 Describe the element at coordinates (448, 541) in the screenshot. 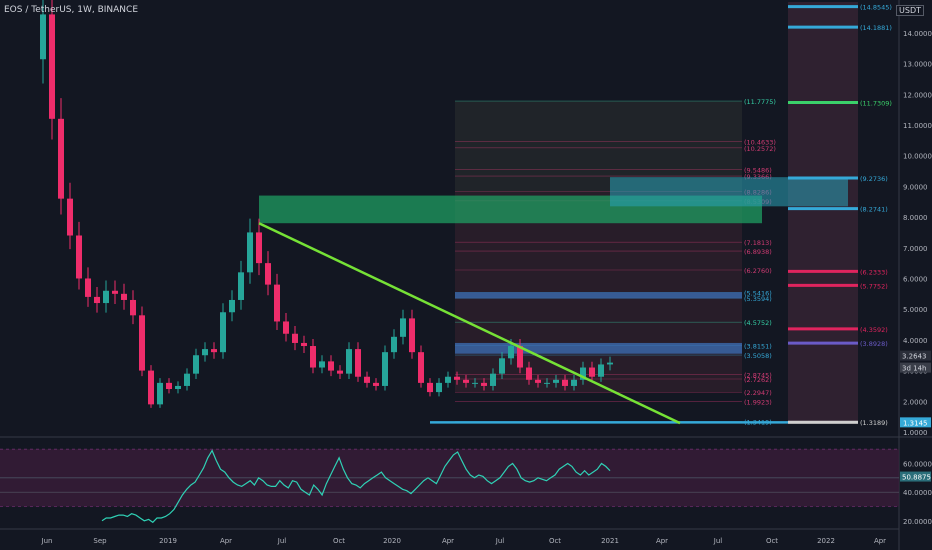

I see `time-label-7: Apr` at that location.